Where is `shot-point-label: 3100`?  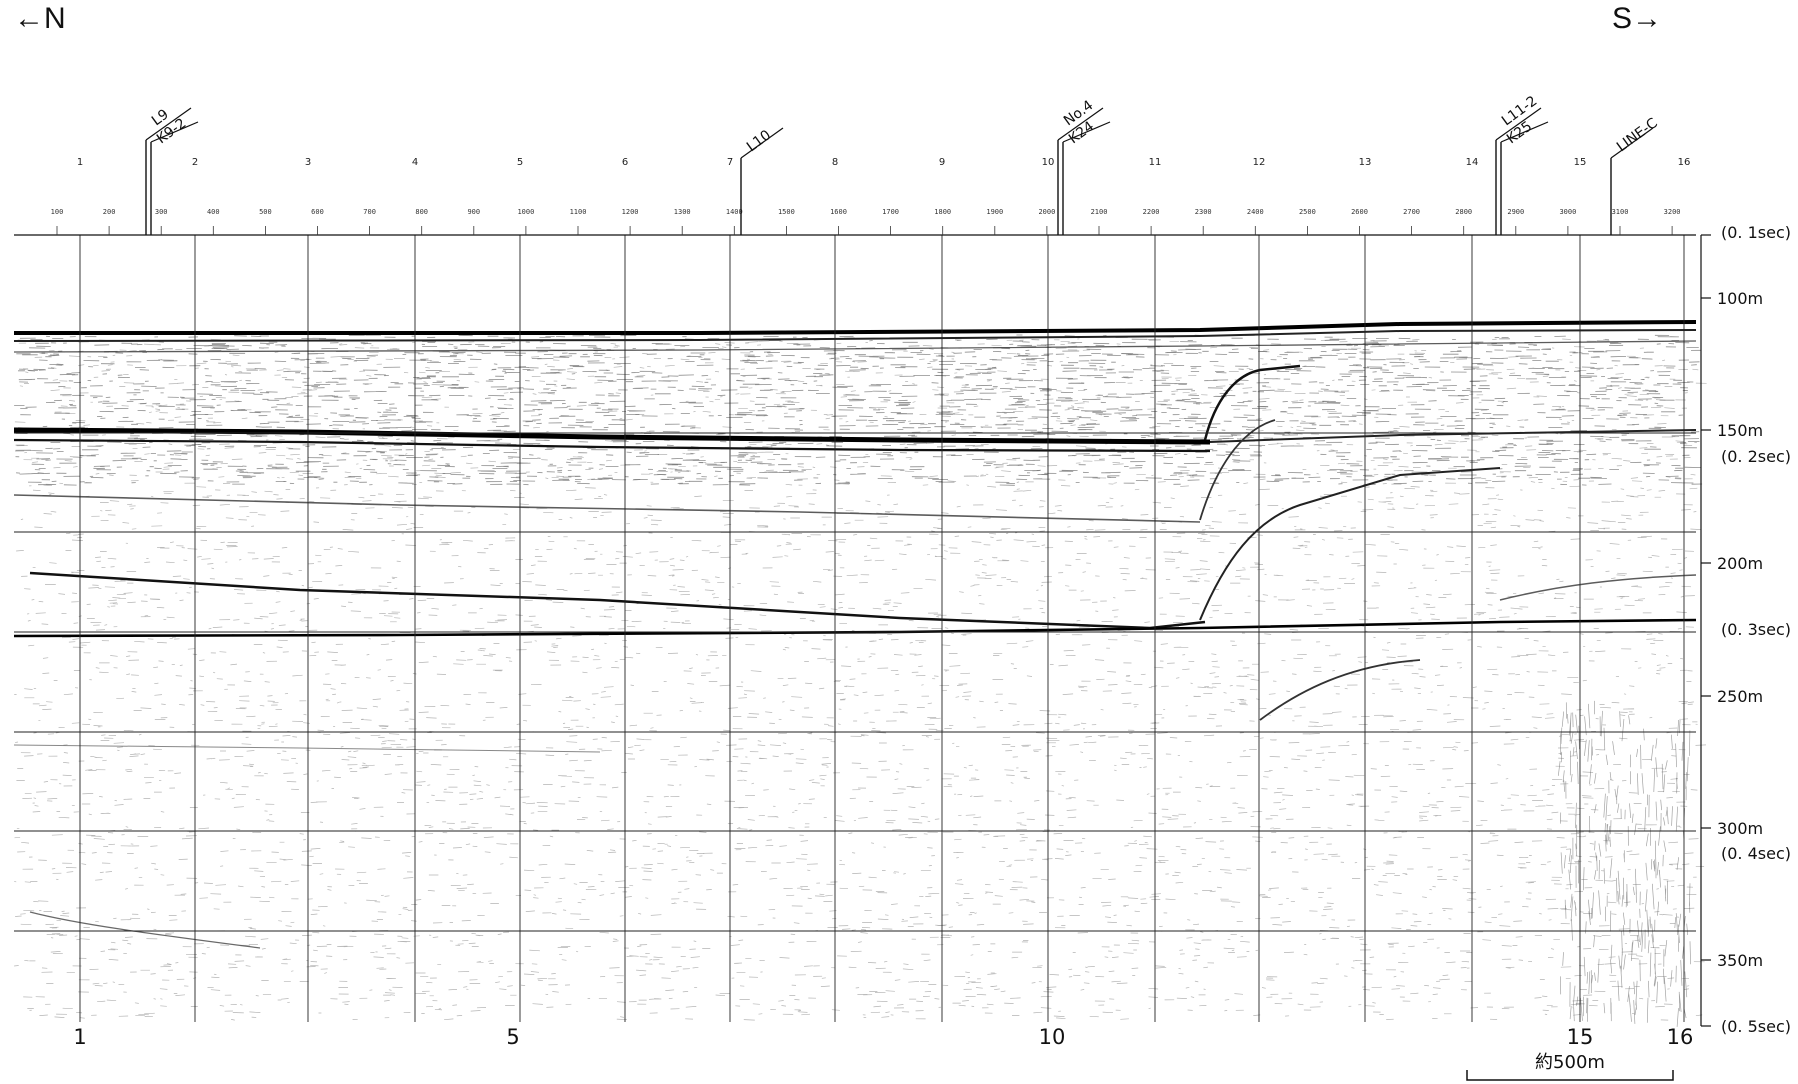 shot-point-label: 3100 is located at coordinates (1620, 212).